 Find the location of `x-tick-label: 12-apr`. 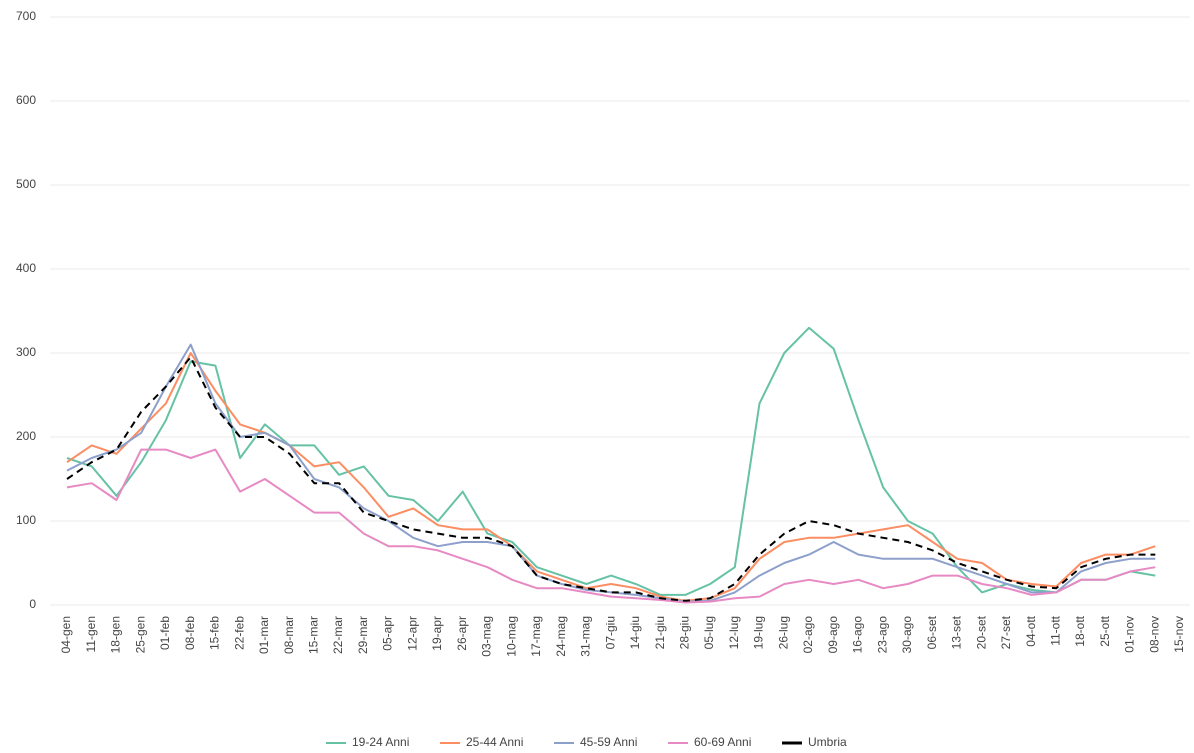

x-tick-label: 12-apr is located at coordinates (412, 633).